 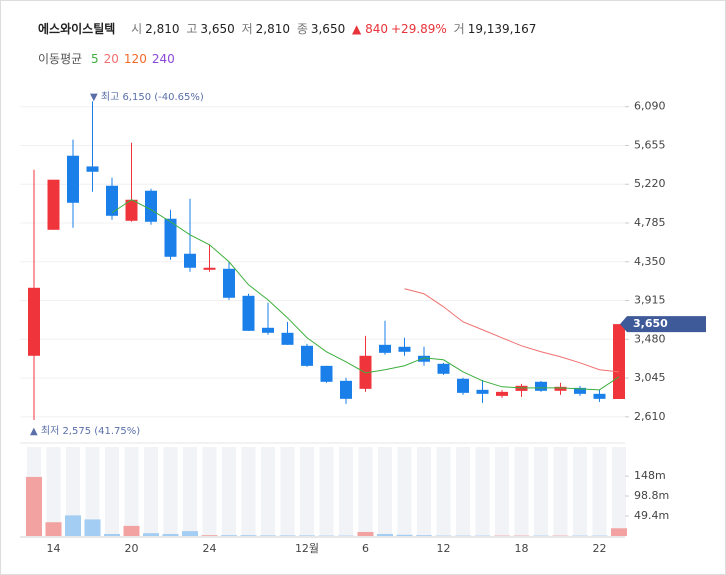 What do you see at coordinates (650, 416) in the screenshot?
I see `y-tick-label: 2,610` at bounding box center [650, 416].